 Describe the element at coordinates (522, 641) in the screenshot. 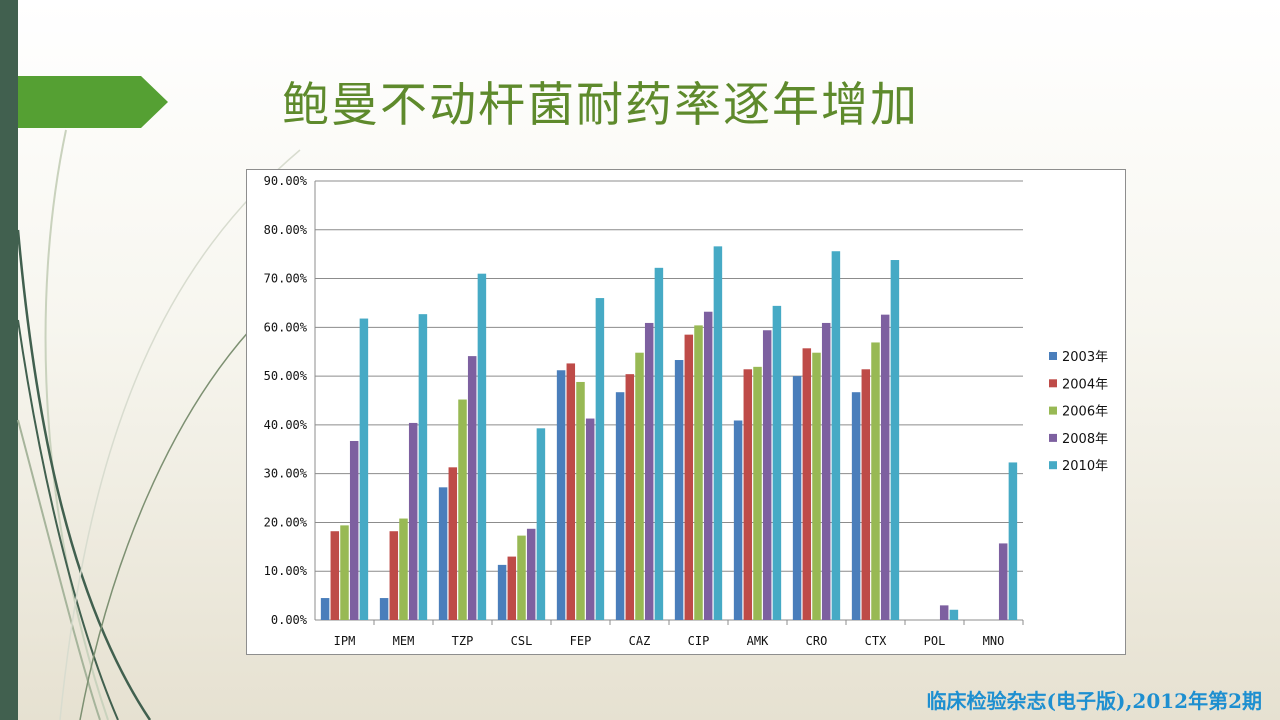

I see `x-tick-label: CSL` at that location.